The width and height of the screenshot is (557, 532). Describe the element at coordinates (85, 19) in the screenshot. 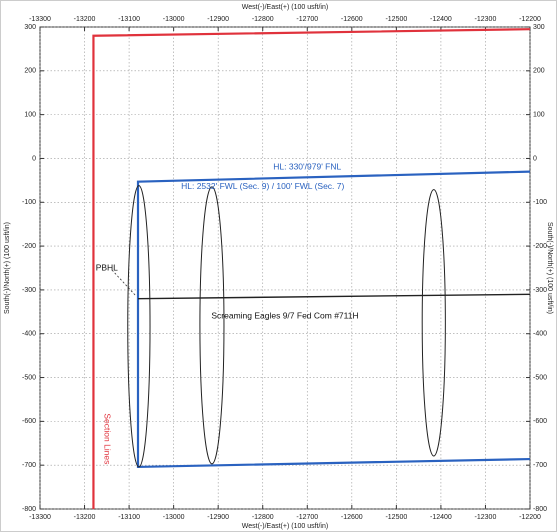

I see `x2-tick-label: -13200` at that location.